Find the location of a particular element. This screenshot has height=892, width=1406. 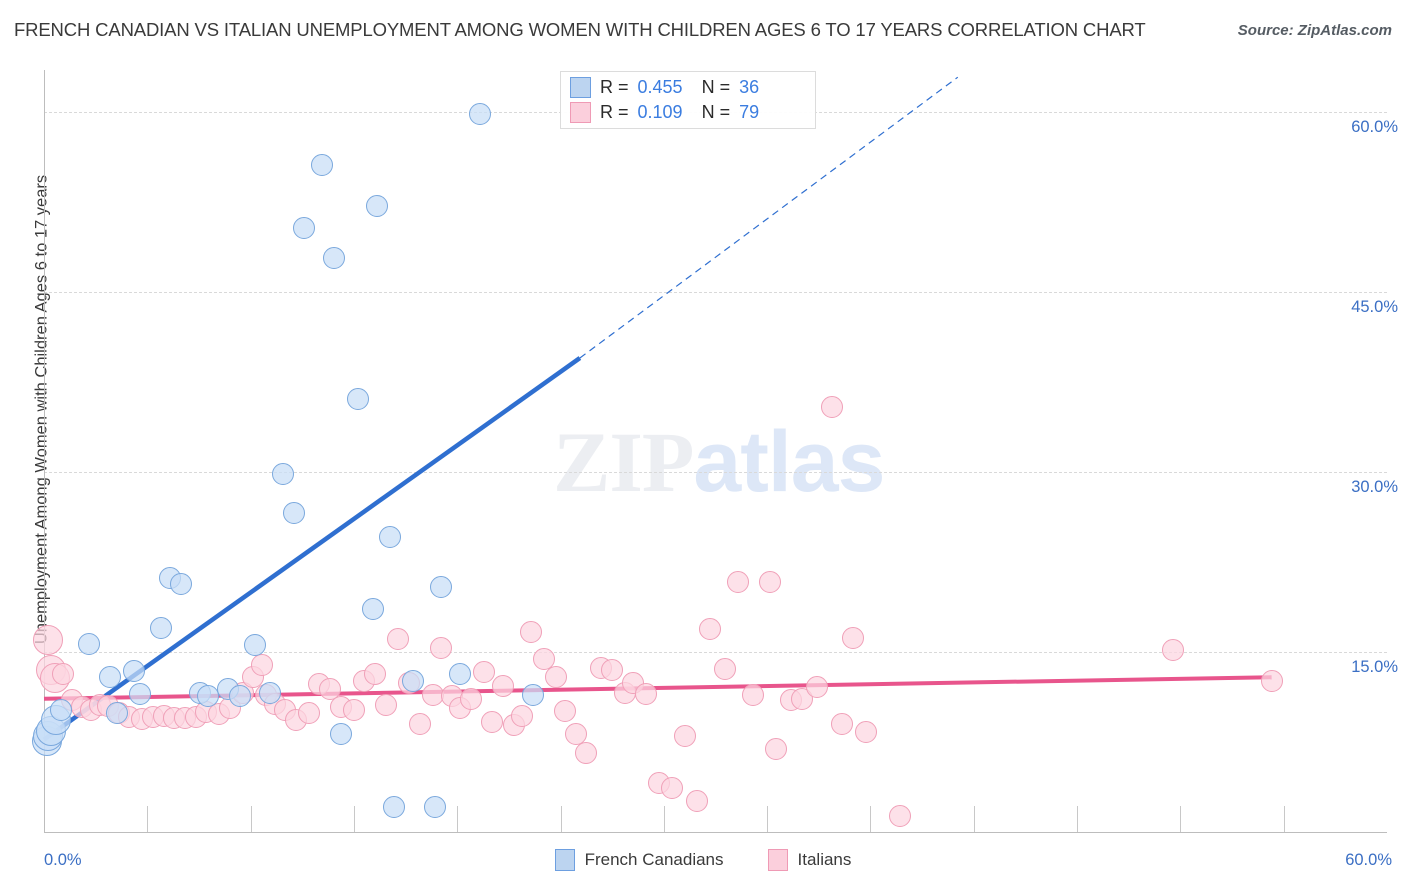

legend-swatch-blue is located at coordinates (580, 87).